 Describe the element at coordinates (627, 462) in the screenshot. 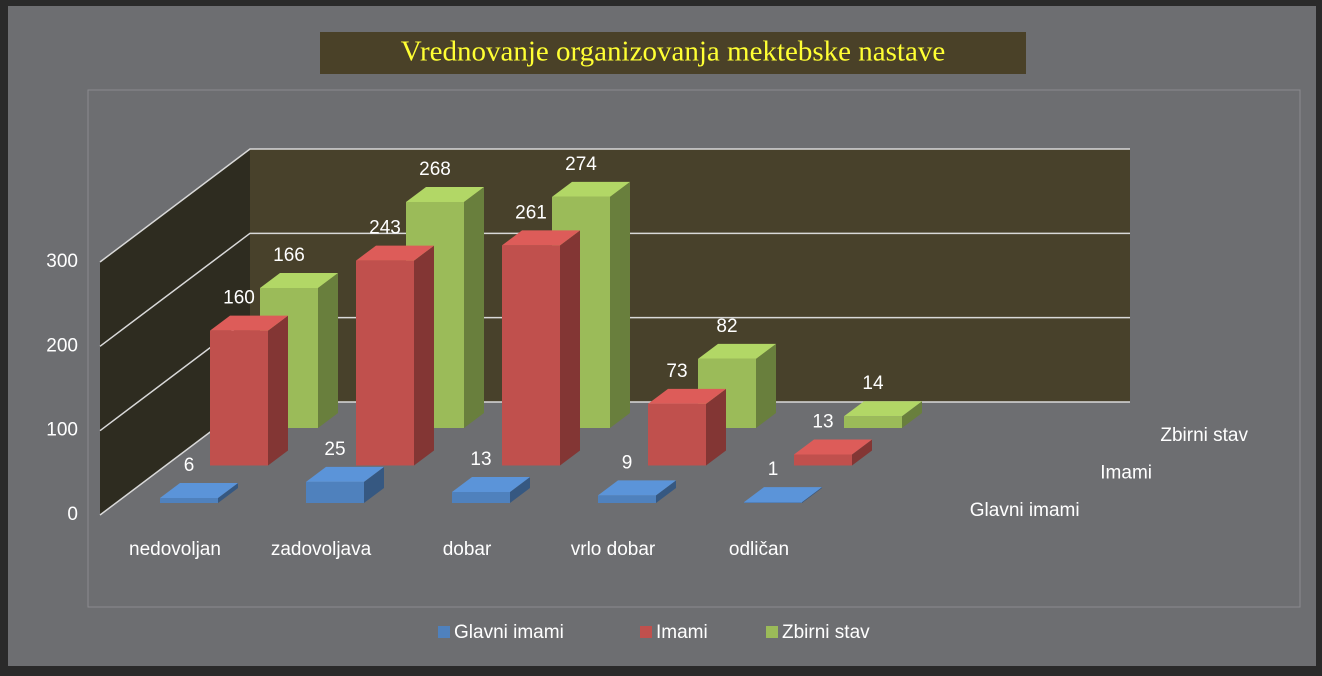

I see `value-label: 9` at that location.